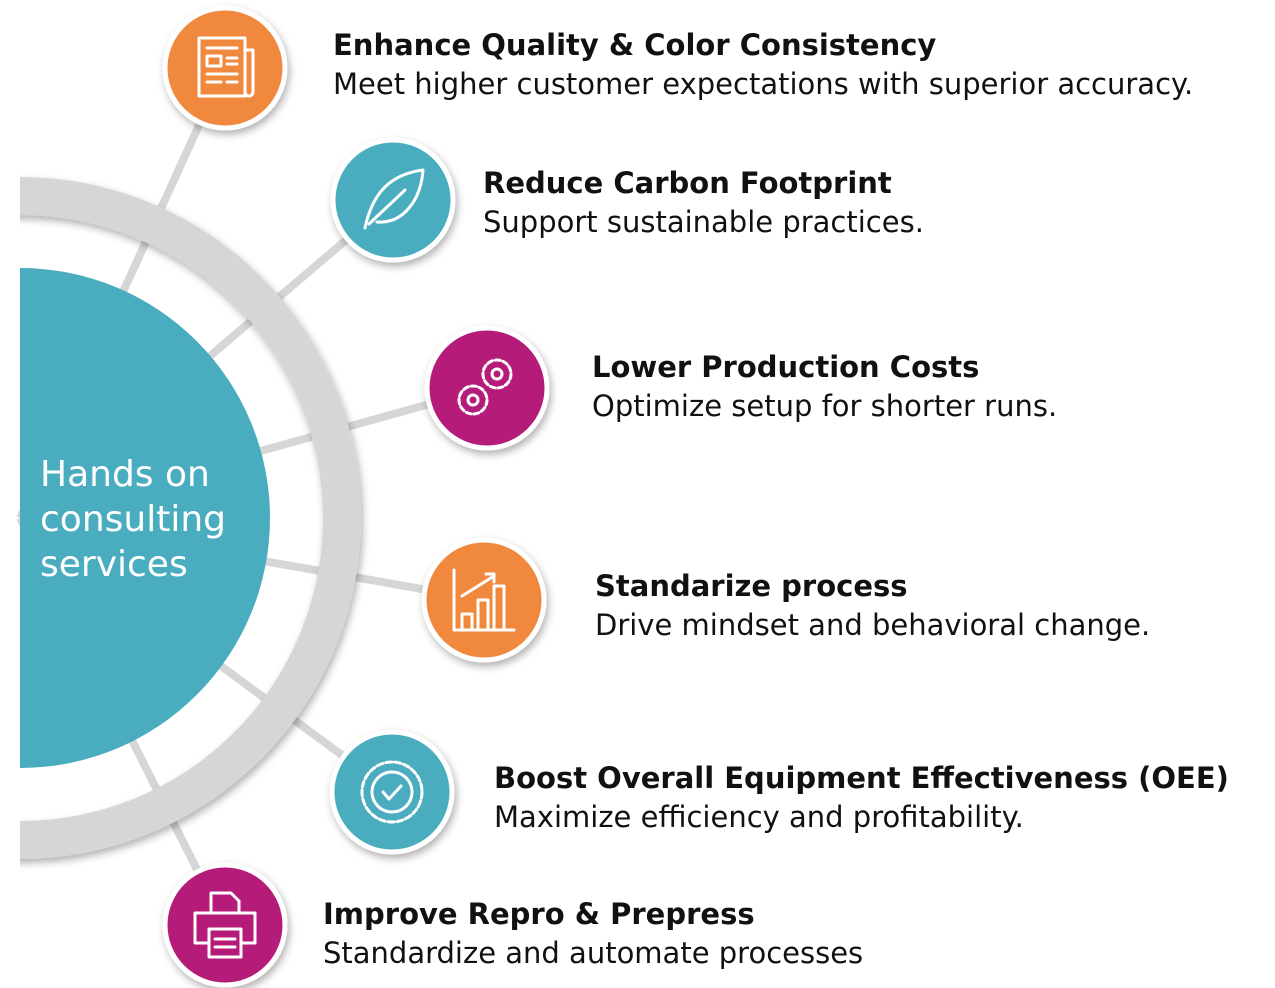 This screenshot has height=988, width=1275. I want to click on node-description: Optimize setup for shorter runs., so click(824, 406).